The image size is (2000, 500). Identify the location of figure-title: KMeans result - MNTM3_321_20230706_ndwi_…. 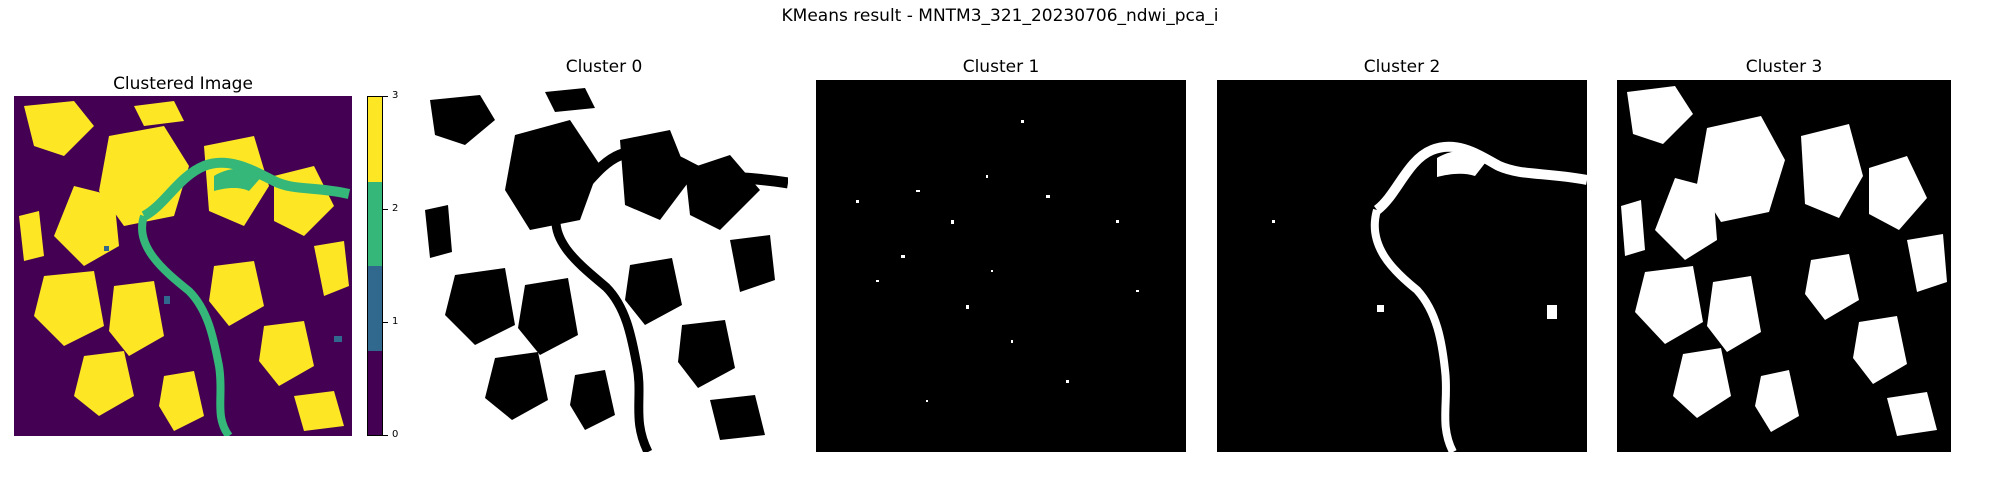
(1000, 16).